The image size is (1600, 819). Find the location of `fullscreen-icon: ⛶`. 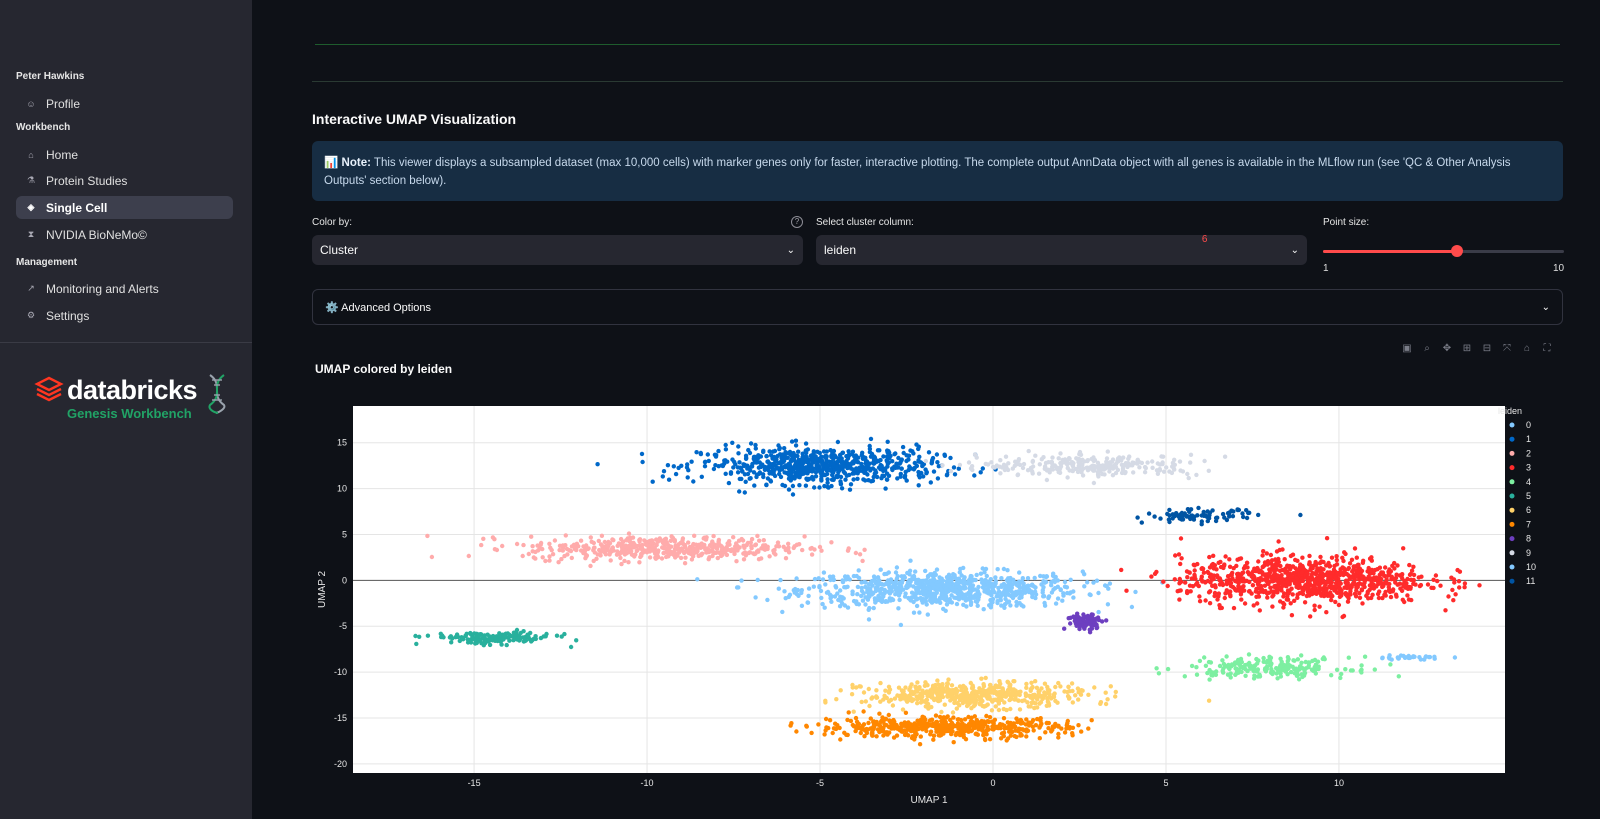

fullscreen-icon: ⛶ is located at coordinates (1547, 348).